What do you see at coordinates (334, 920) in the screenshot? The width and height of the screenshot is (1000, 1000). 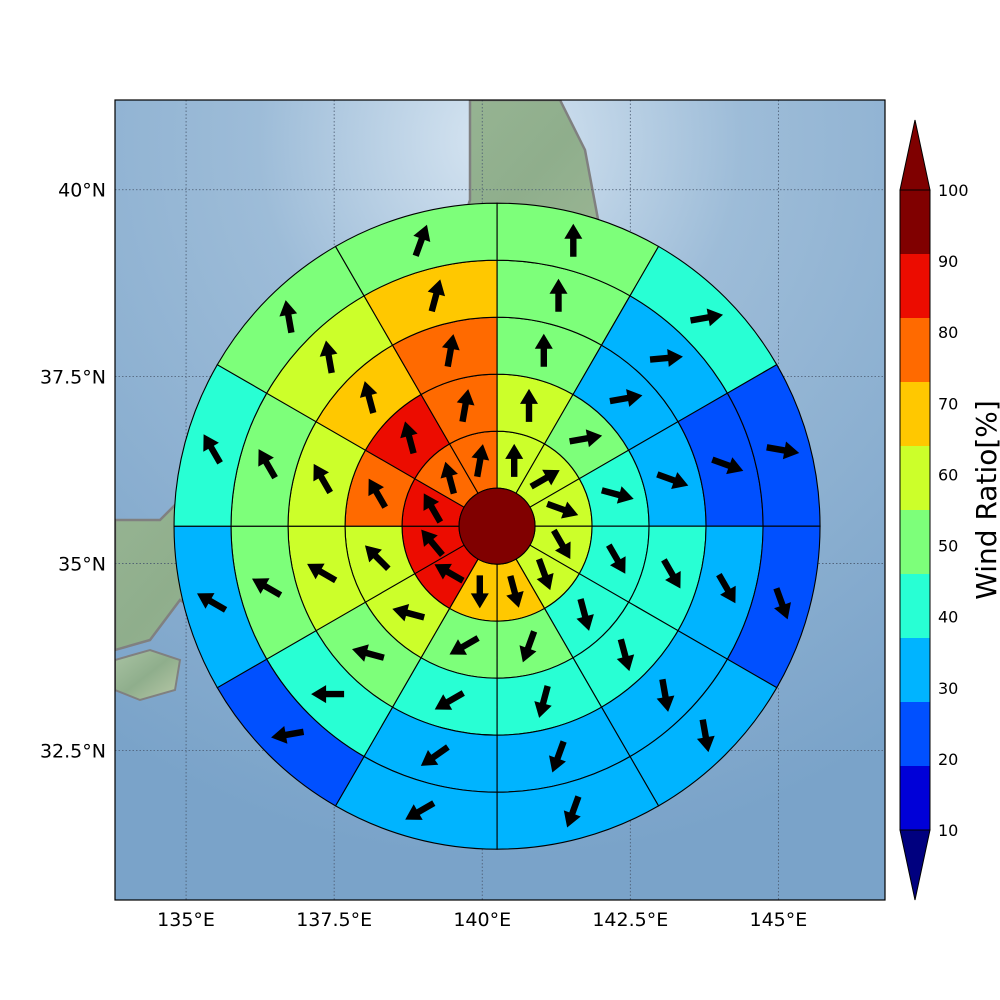 I see `x-tick-label: 137.5°E` at bounding box center [334, 920].